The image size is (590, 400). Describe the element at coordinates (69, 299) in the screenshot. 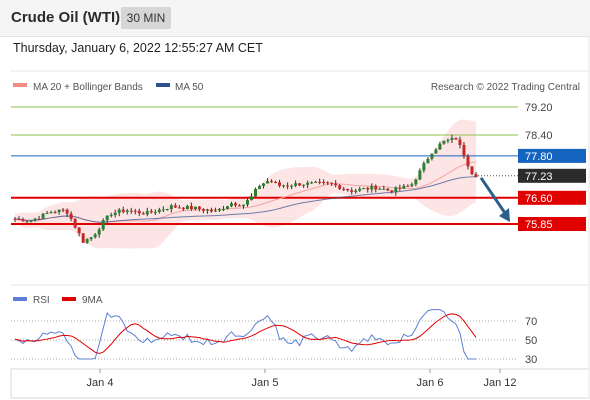

I see `rsi-ma-legend-swatch` at that location.